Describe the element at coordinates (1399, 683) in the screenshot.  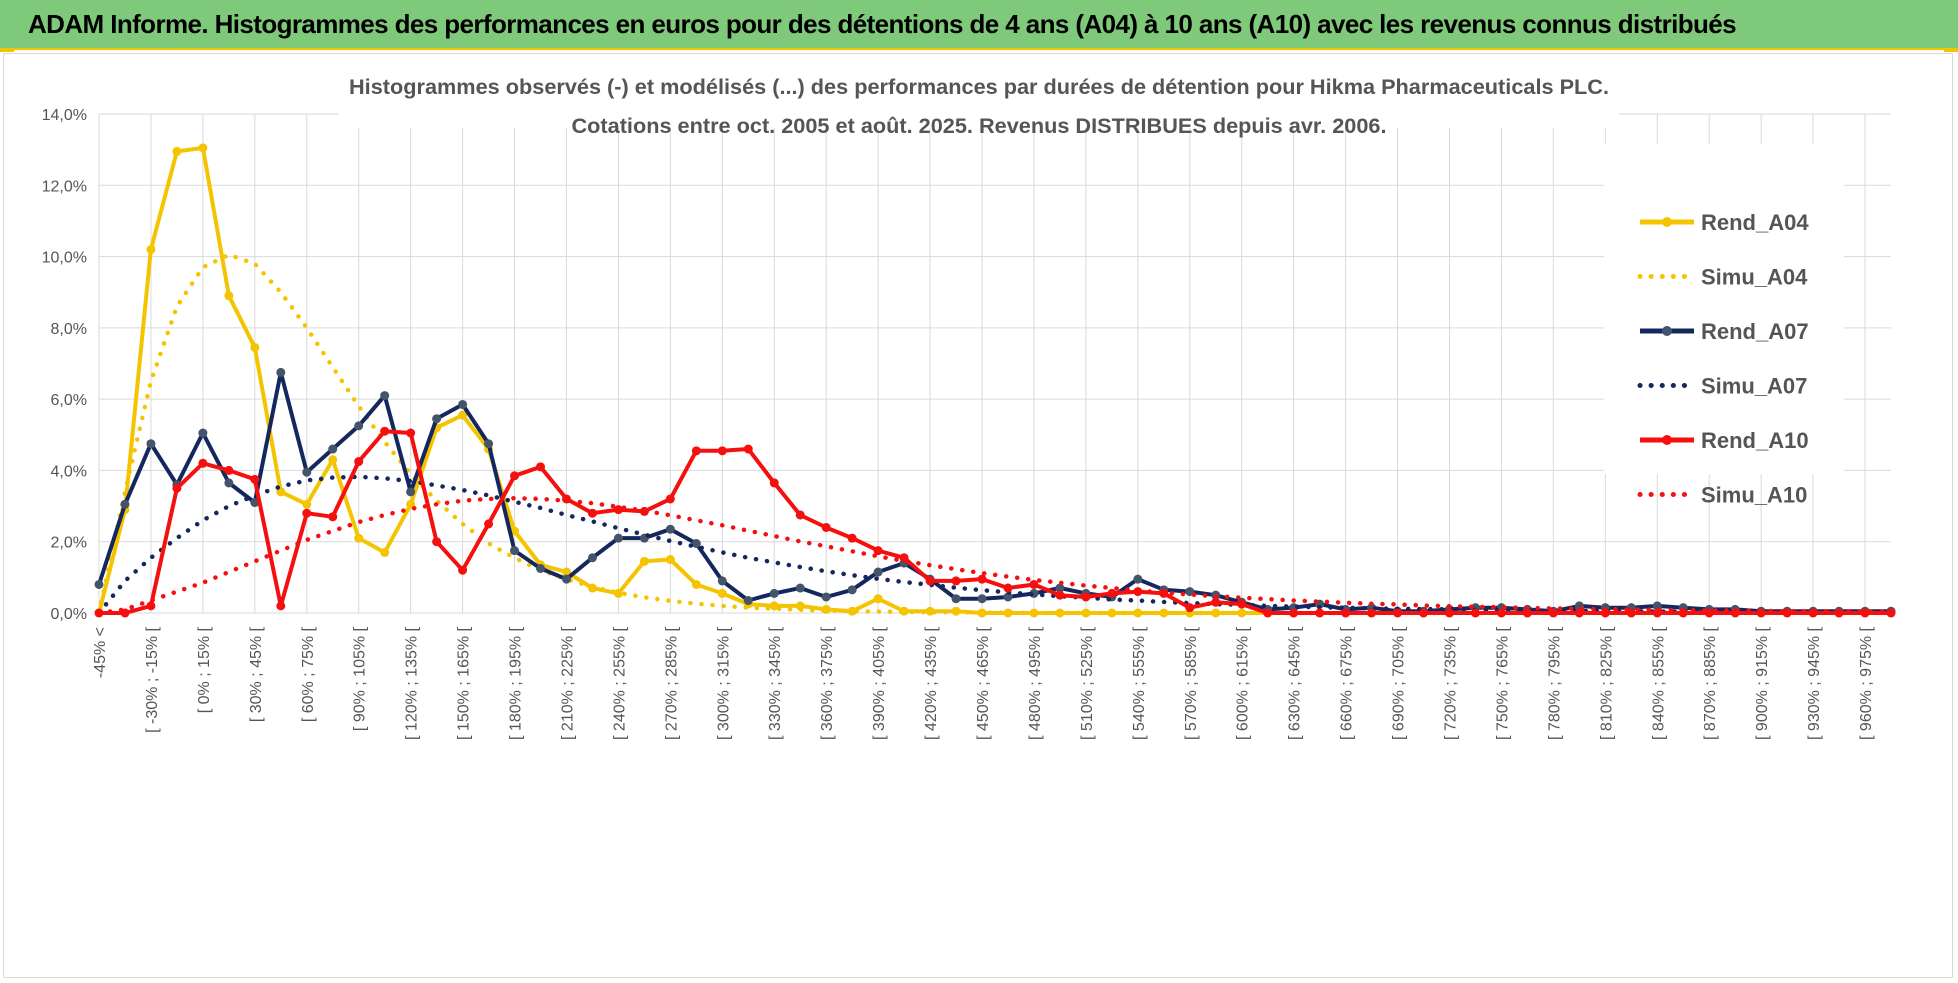
I see `x-tick-label: [ 690% ; 705% [` at that location.